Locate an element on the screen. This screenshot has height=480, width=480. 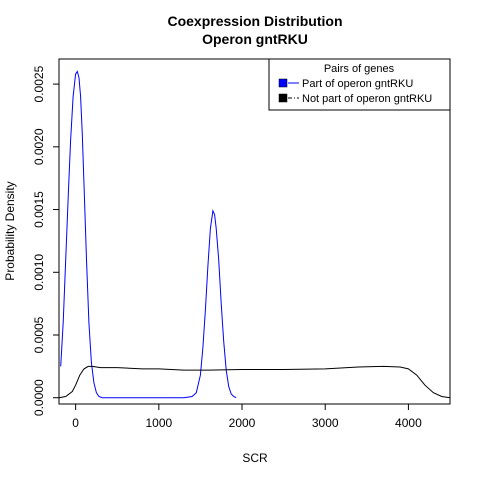
y-tick-label: 0.0000 is located at coordinates (39, 397).